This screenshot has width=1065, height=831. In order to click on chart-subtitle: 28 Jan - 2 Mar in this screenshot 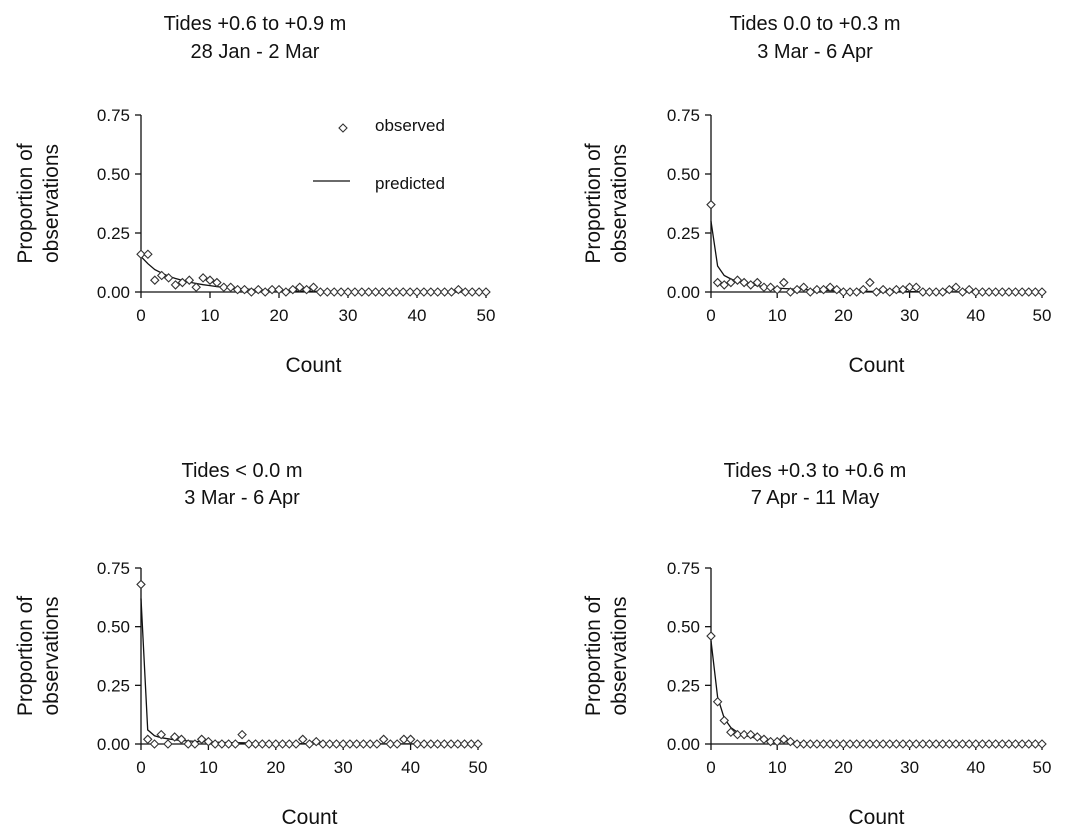, I will do `click(255, 52)`.